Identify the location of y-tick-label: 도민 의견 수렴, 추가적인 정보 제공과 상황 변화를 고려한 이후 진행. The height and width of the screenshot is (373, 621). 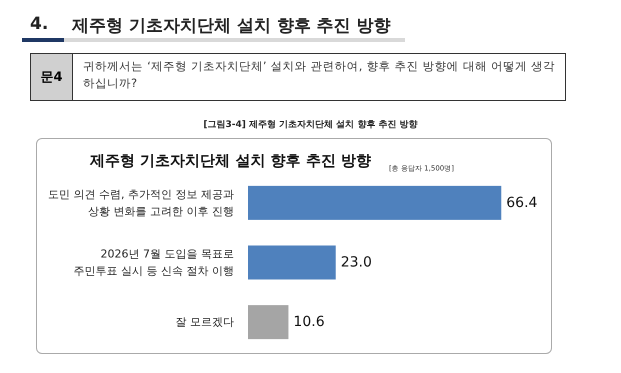
(141, 203).